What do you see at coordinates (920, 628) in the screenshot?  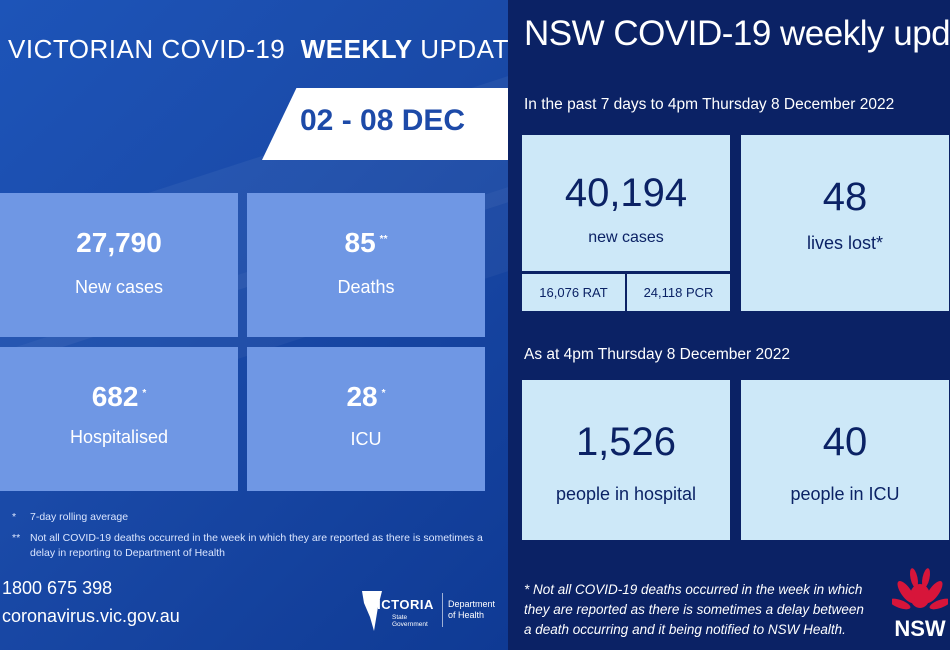 I see `nsw-logo-text: NSW` at bounding box center [920, 628].